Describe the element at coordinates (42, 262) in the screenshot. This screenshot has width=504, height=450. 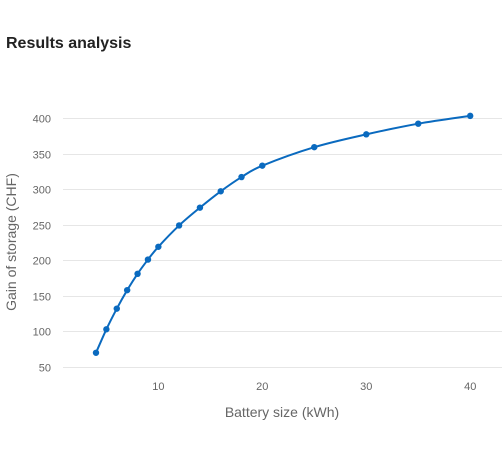
I see `y-tick-label: 200` at that location.